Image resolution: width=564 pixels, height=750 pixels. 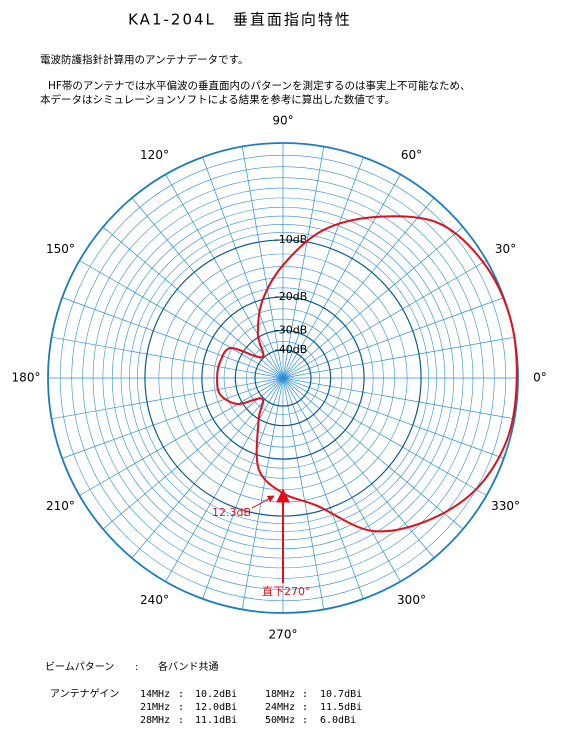 What do you see at coordinates (79, 667) in the screenshot?
I see `beam-label: ビームパターン` at bounding box center [79, 667].